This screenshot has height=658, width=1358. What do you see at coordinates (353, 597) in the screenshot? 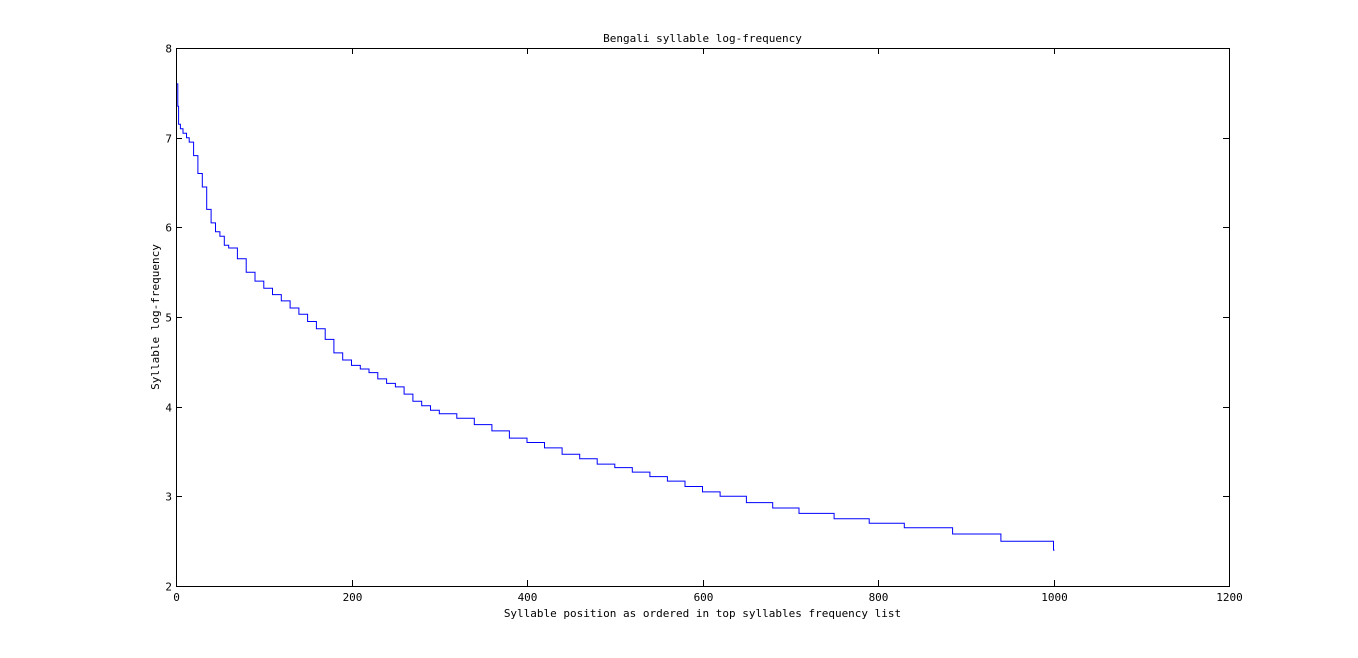
I see `x-tick-label: 200` at bounding box center [353, 597].